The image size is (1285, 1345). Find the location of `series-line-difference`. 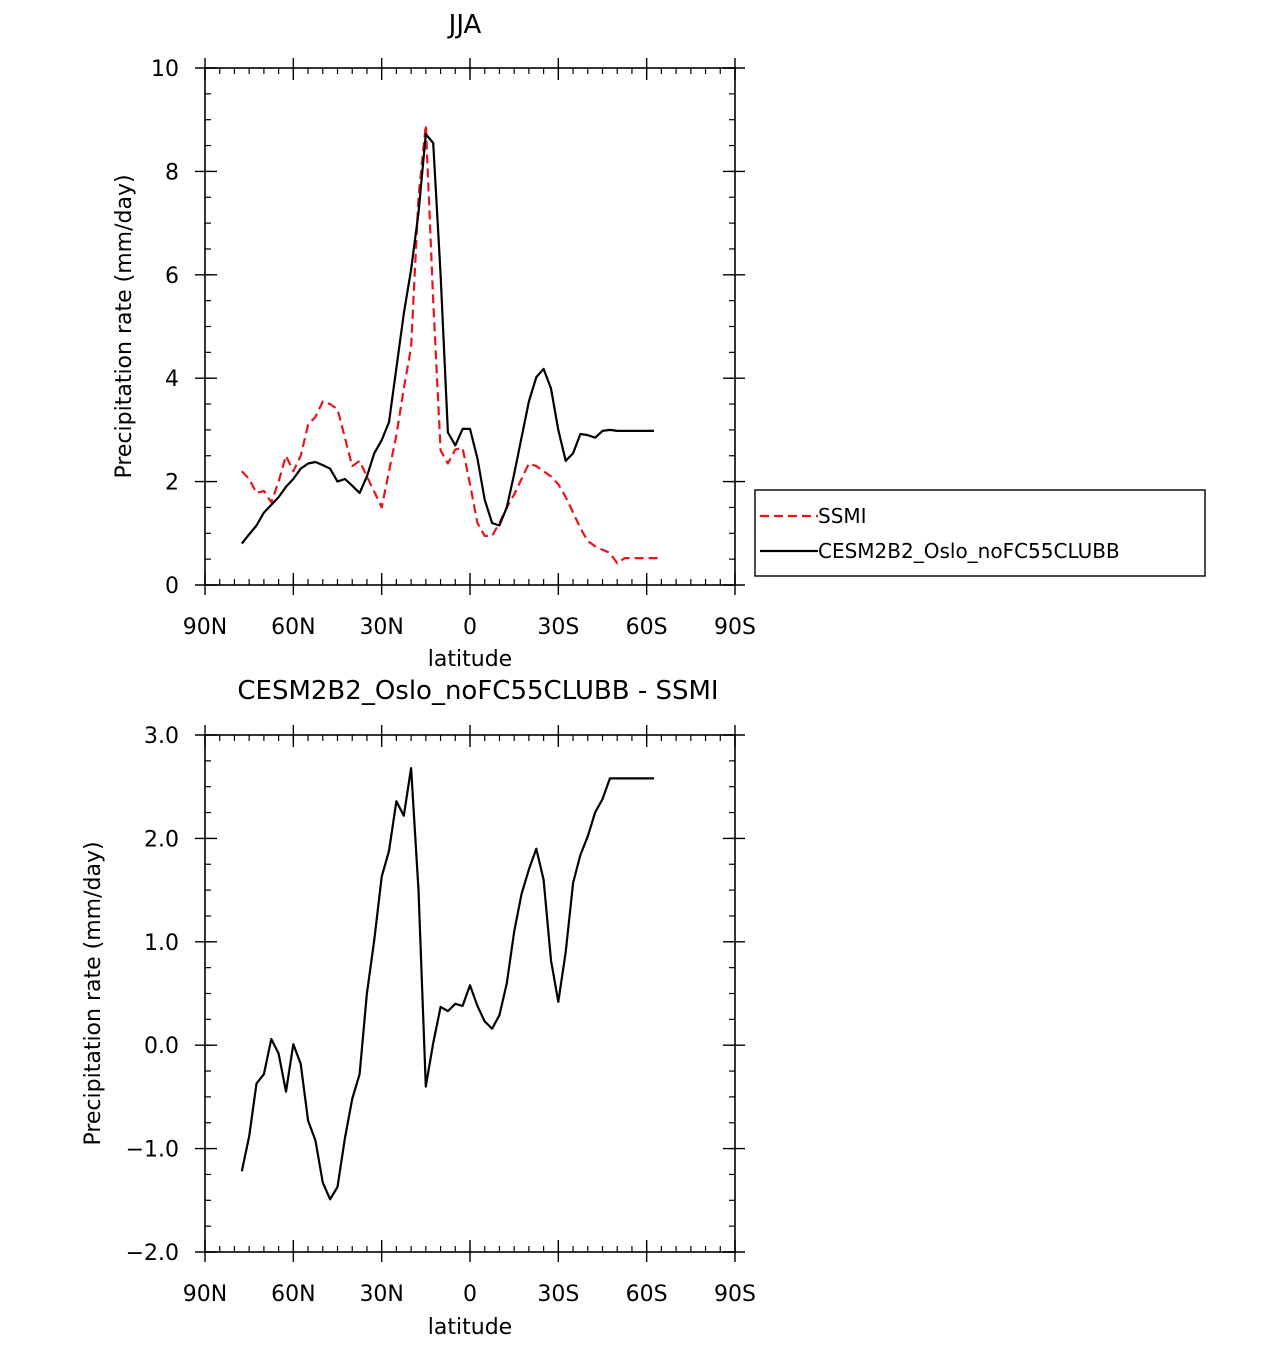

series-line-difference is located at coordinates (447, 983).